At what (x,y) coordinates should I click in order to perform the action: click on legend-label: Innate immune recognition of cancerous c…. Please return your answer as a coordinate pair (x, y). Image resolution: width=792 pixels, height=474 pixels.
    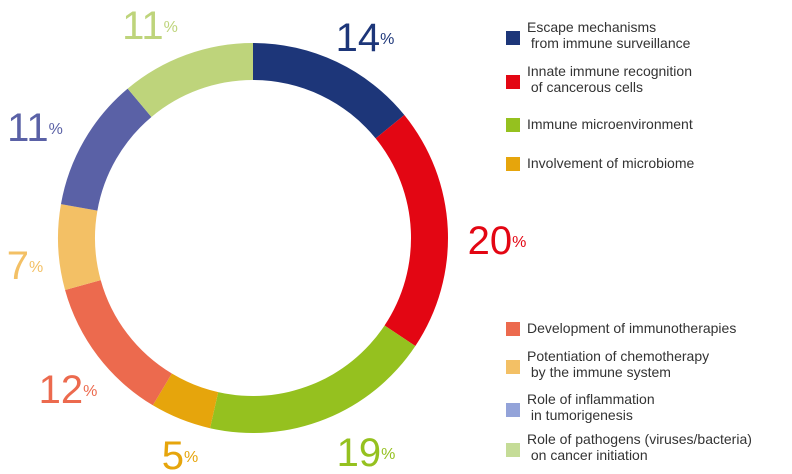
    Looking at the image, I should click on (609, 79).